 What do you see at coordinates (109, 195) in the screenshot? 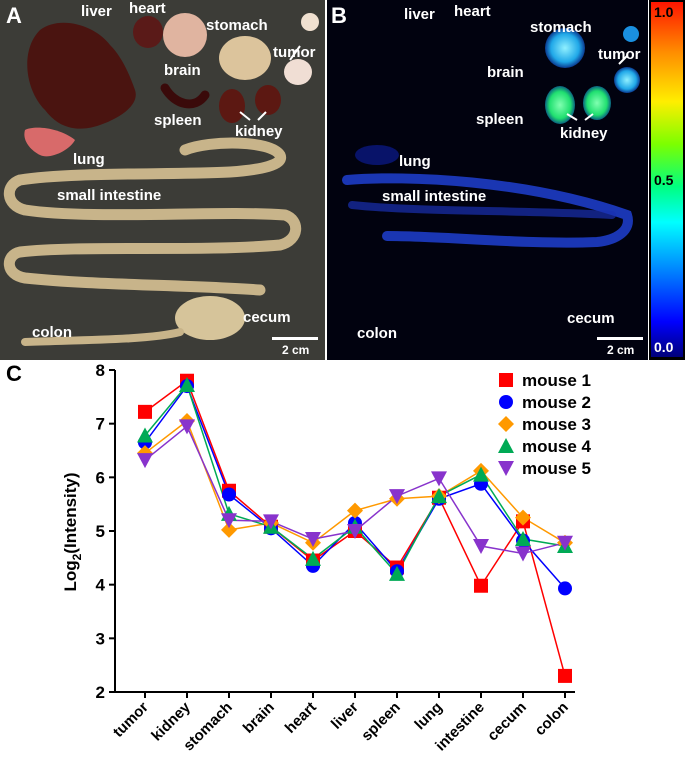
I see `label-small-intestine: small intestine` at bounding box center [109, 195].